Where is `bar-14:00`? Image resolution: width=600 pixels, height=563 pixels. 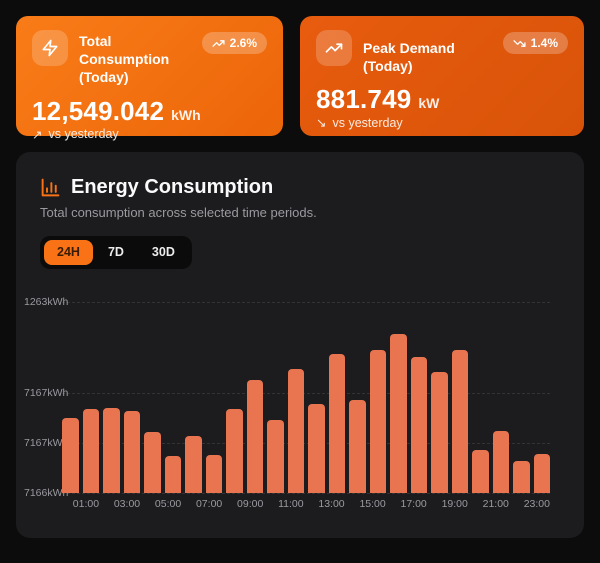 bar-14:00 is located at coordinates (357, 446).